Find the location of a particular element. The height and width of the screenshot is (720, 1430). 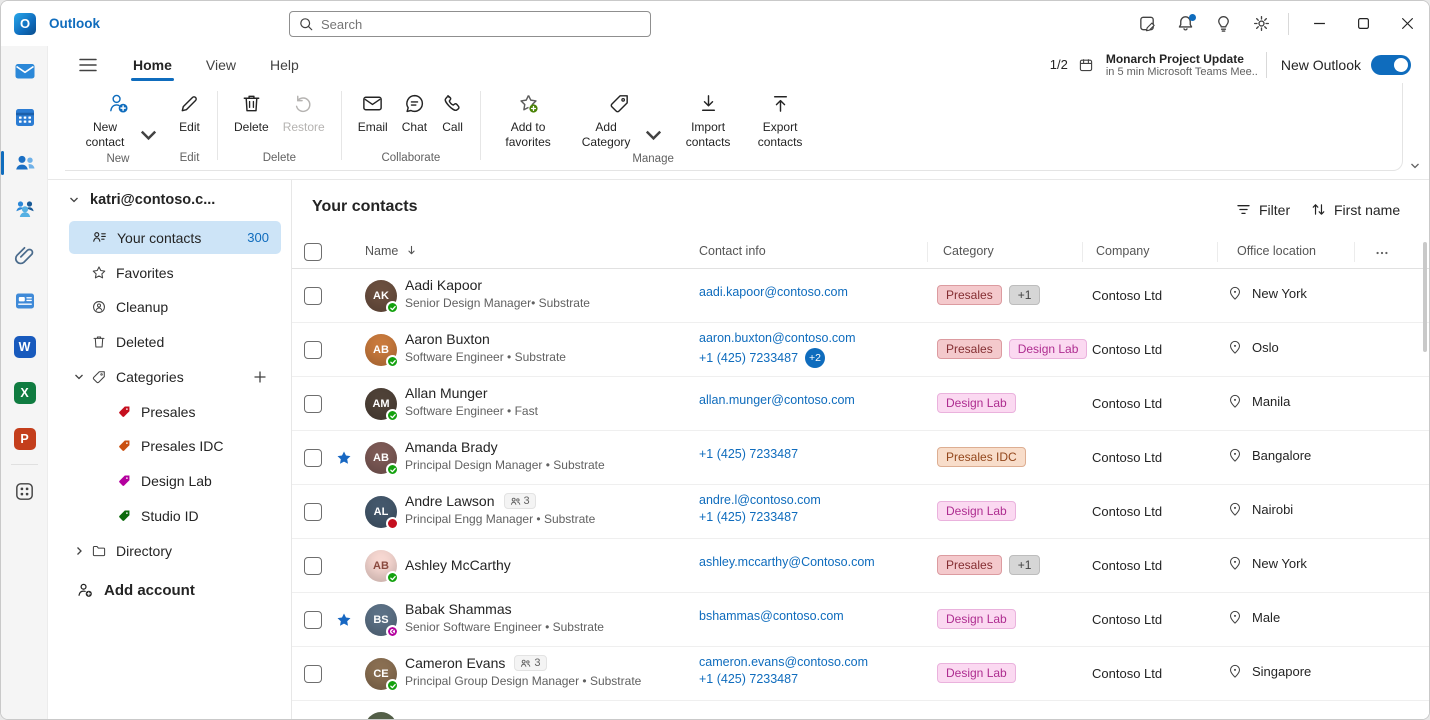

call-button: Call is located at coordinates (452, 110).